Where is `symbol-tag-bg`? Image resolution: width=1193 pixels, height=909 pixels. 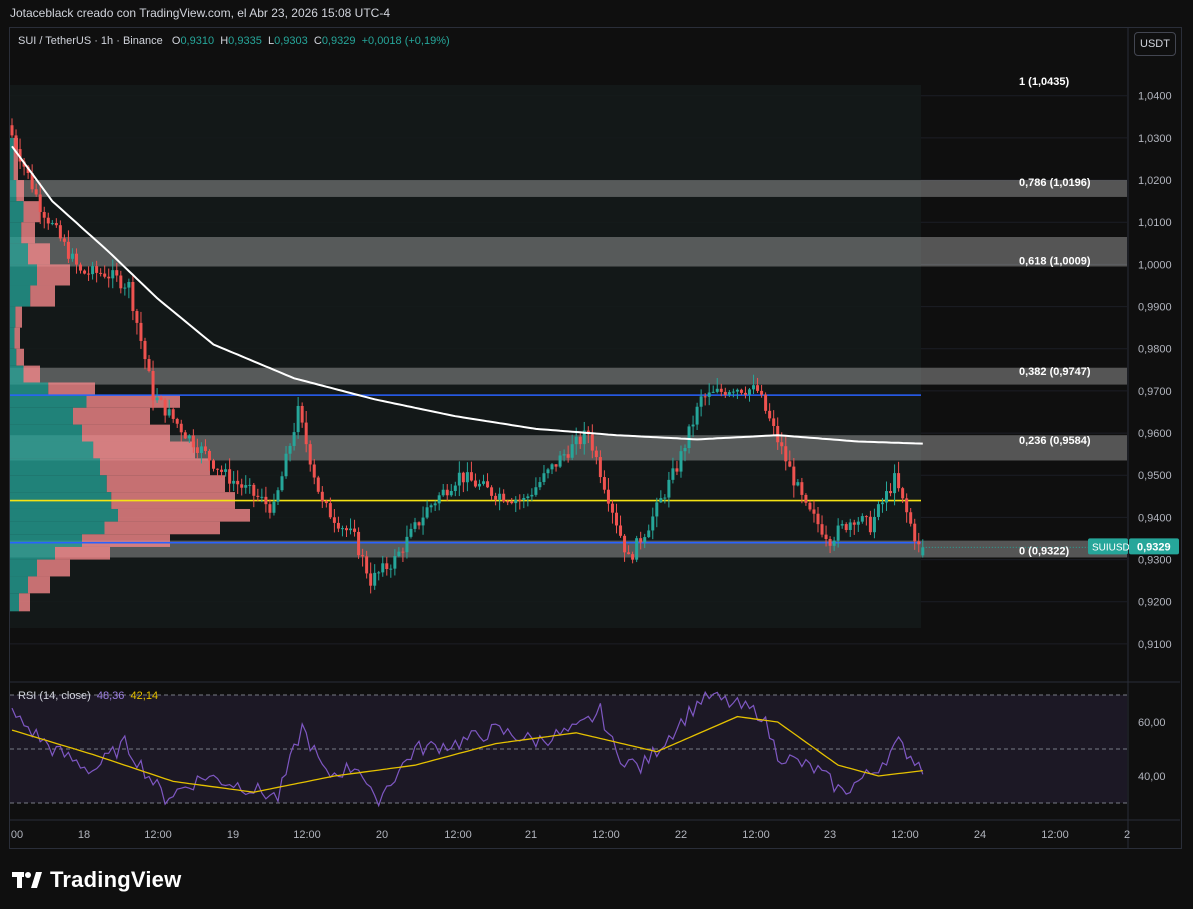 symbol-tag-bg is located at coordinates (1108, 546).